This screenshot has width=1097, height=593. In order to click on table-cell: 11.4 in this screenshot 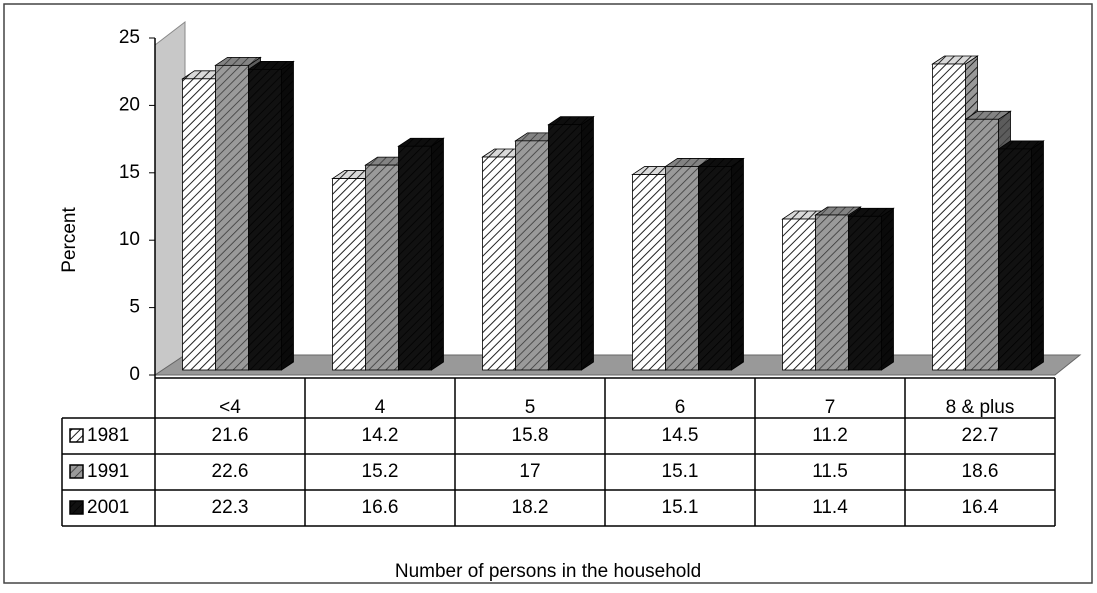, I will do `click(830, 507)`.